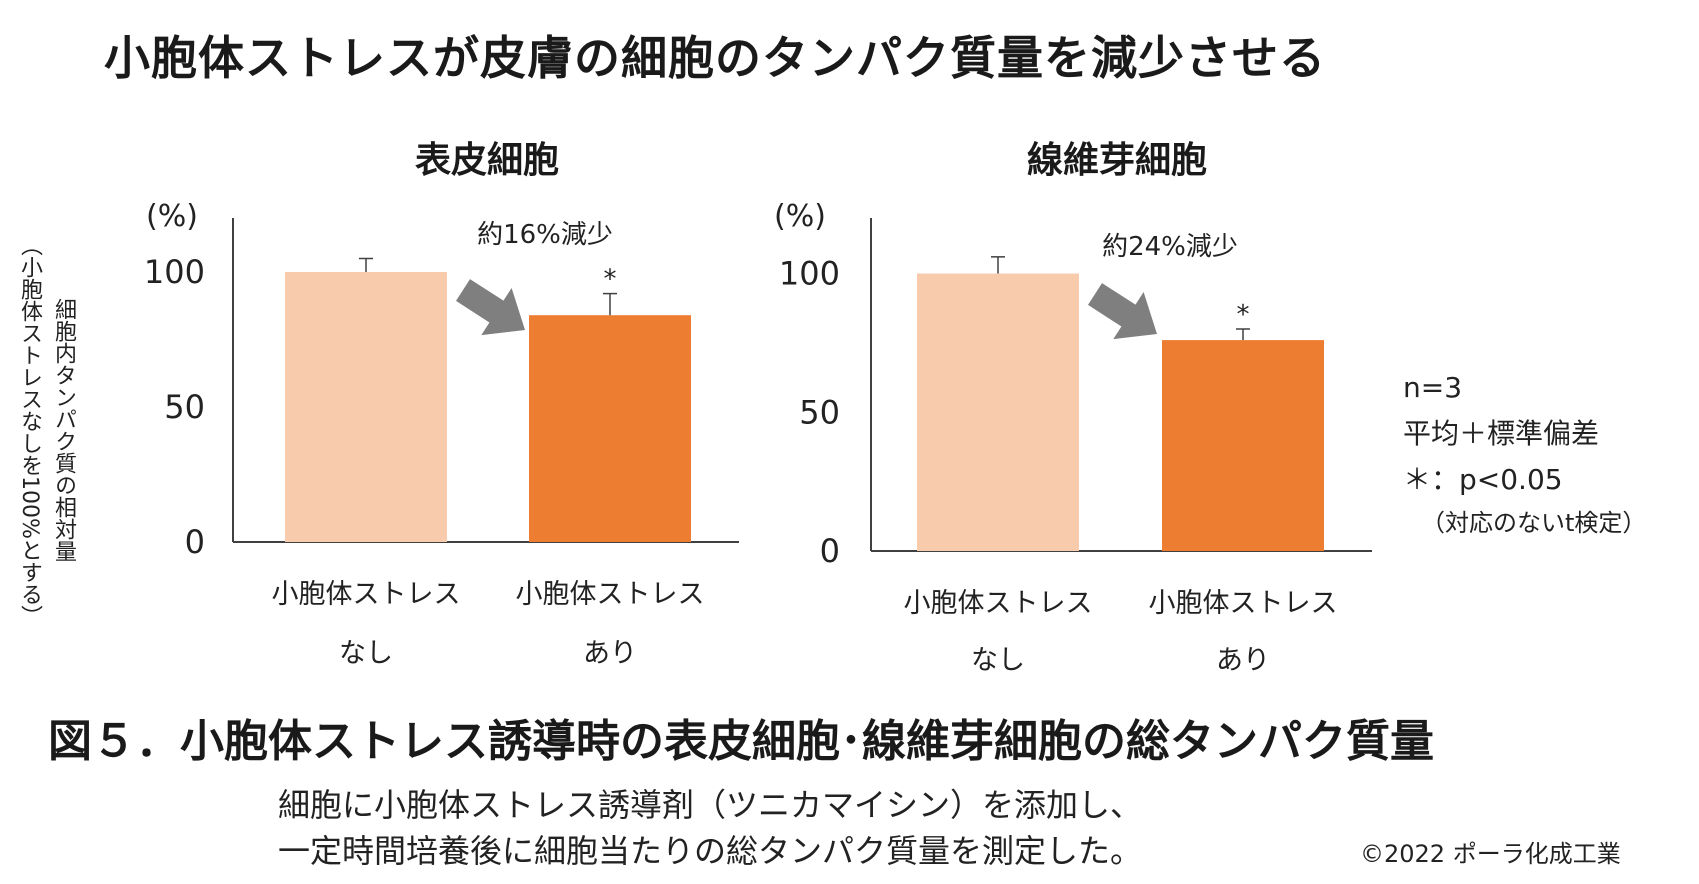 The width and height of the screenshot is (1699, 884). I want to click on y-axis-label-line1: 細胞内タンパク質の相対量, so click(63, 430).